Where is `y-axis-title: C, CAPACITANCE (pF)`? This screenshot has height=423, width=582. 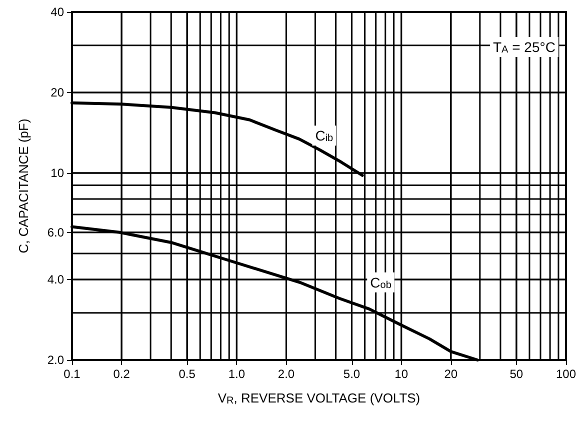
y-axis-title: C, CAPACITANCE (pF) is located at coordinates (23, 186).